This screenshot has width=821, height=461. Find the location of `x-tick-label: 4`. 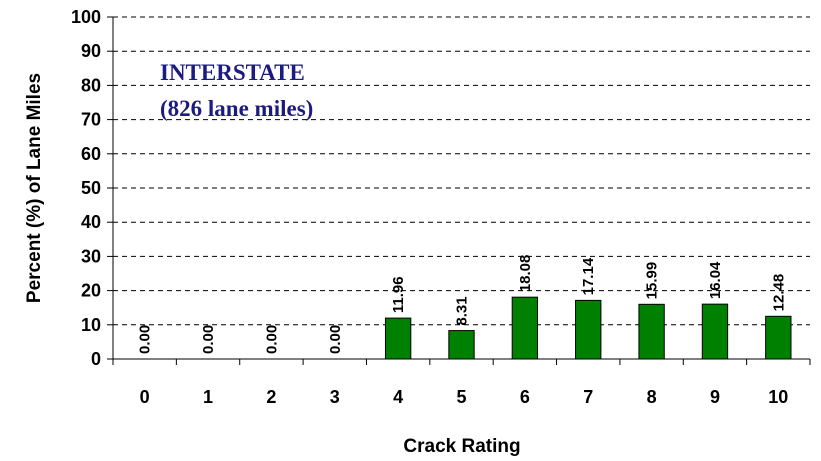

x-tick-label: 4 is located at coordinates (398, 397).